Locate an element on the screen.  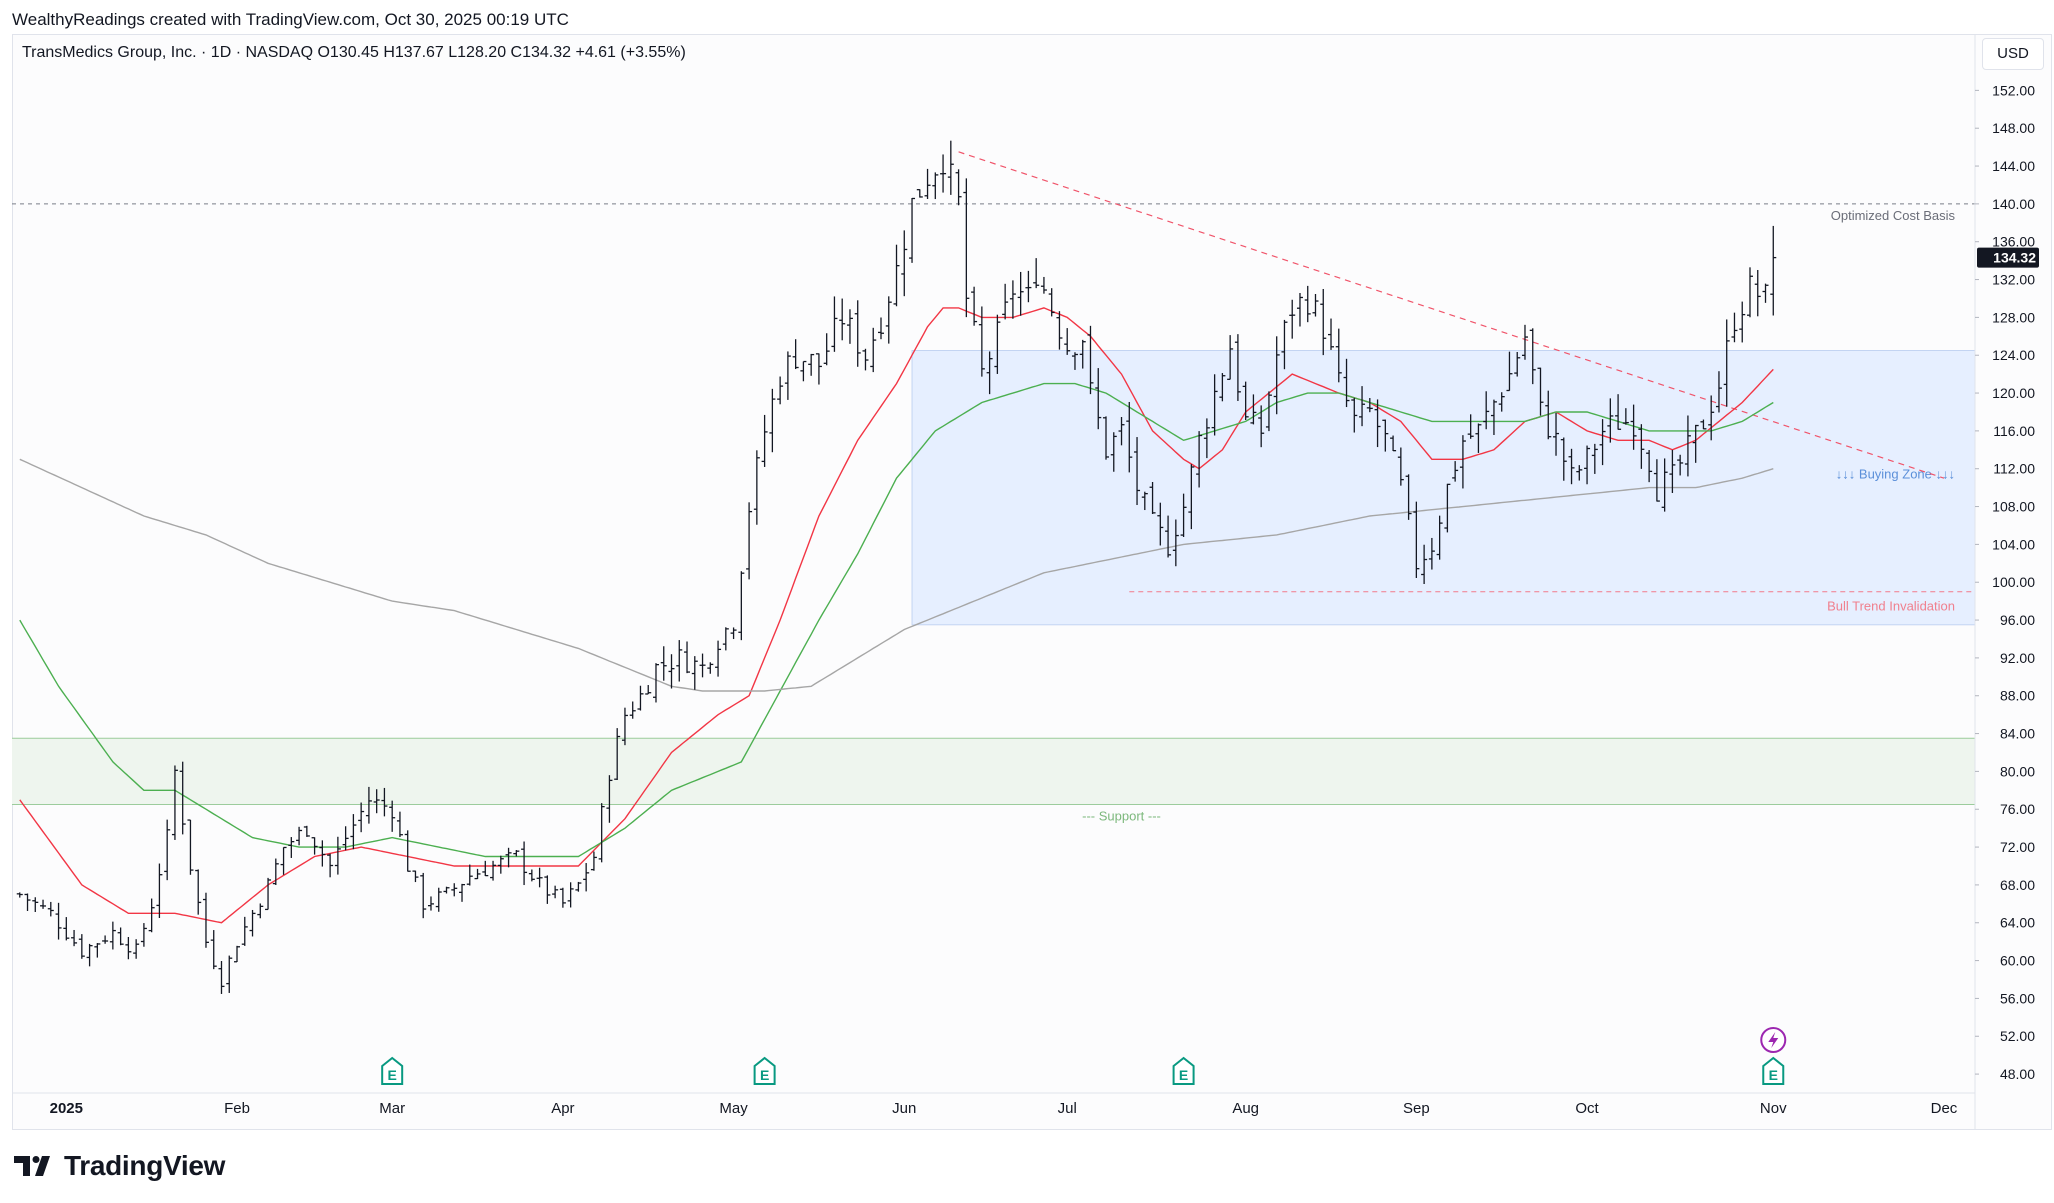
price-tick-label: 148.00 is located at coordinates (2013, 128).